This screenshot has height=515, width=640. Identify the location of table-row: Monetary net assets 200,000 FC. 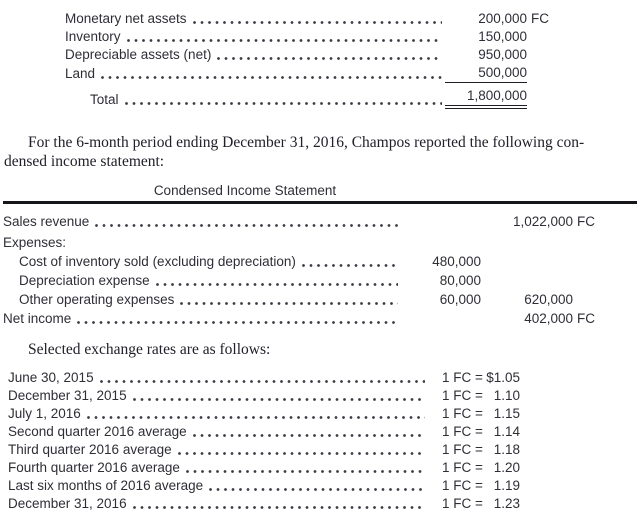
(310, 19).